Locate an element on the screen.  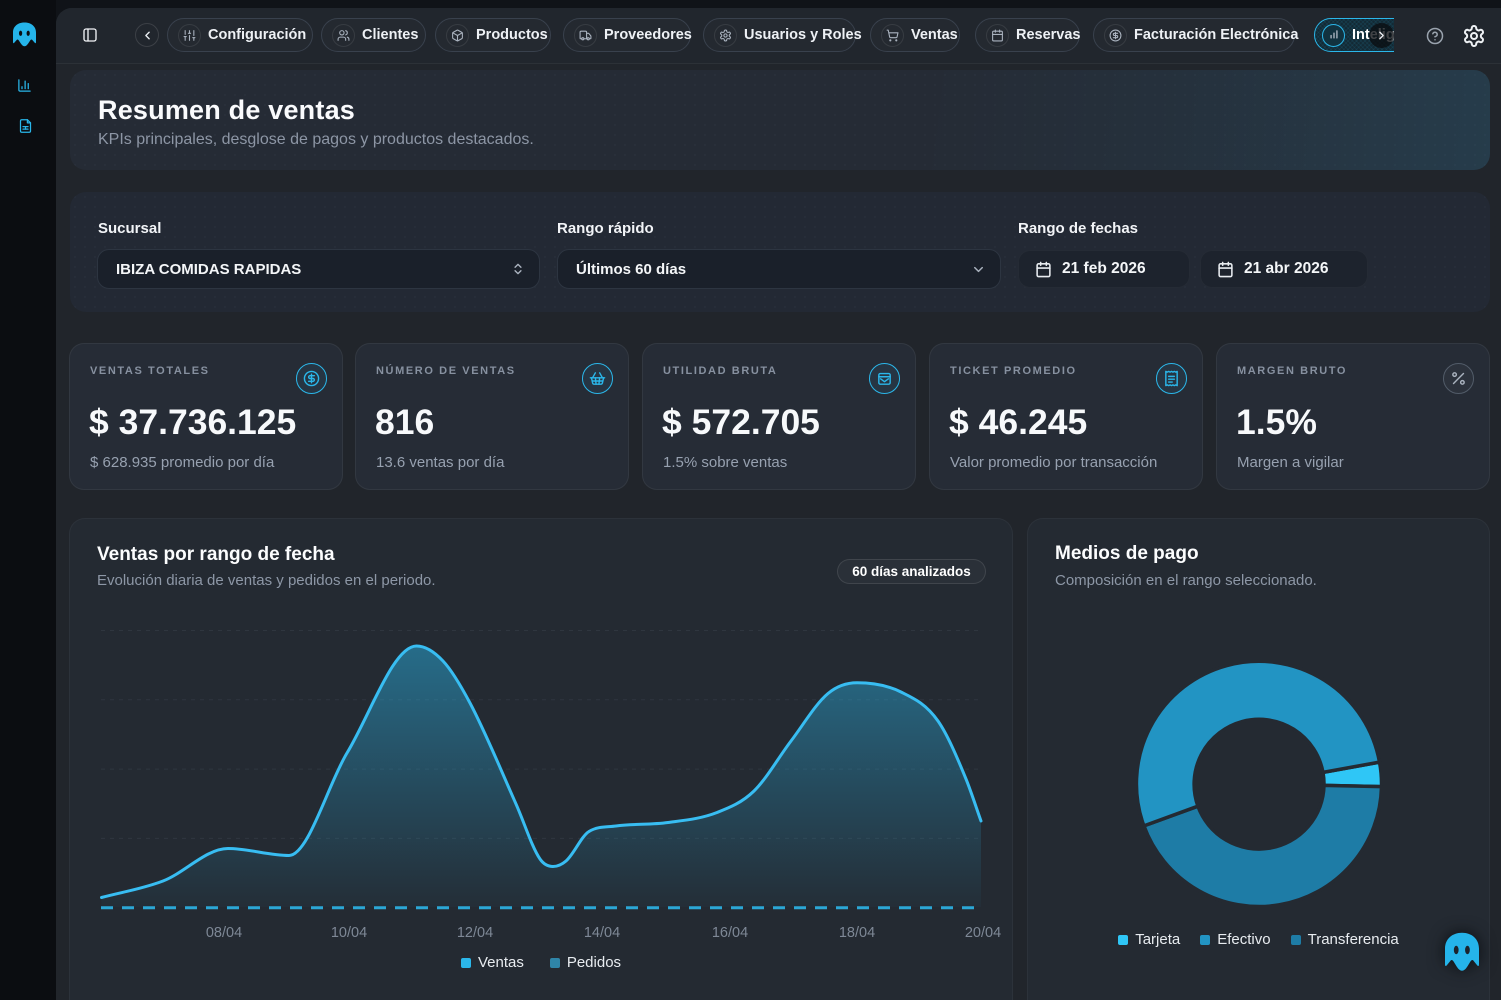
svg-text: 20/04 is located at coordinates (983, 933).